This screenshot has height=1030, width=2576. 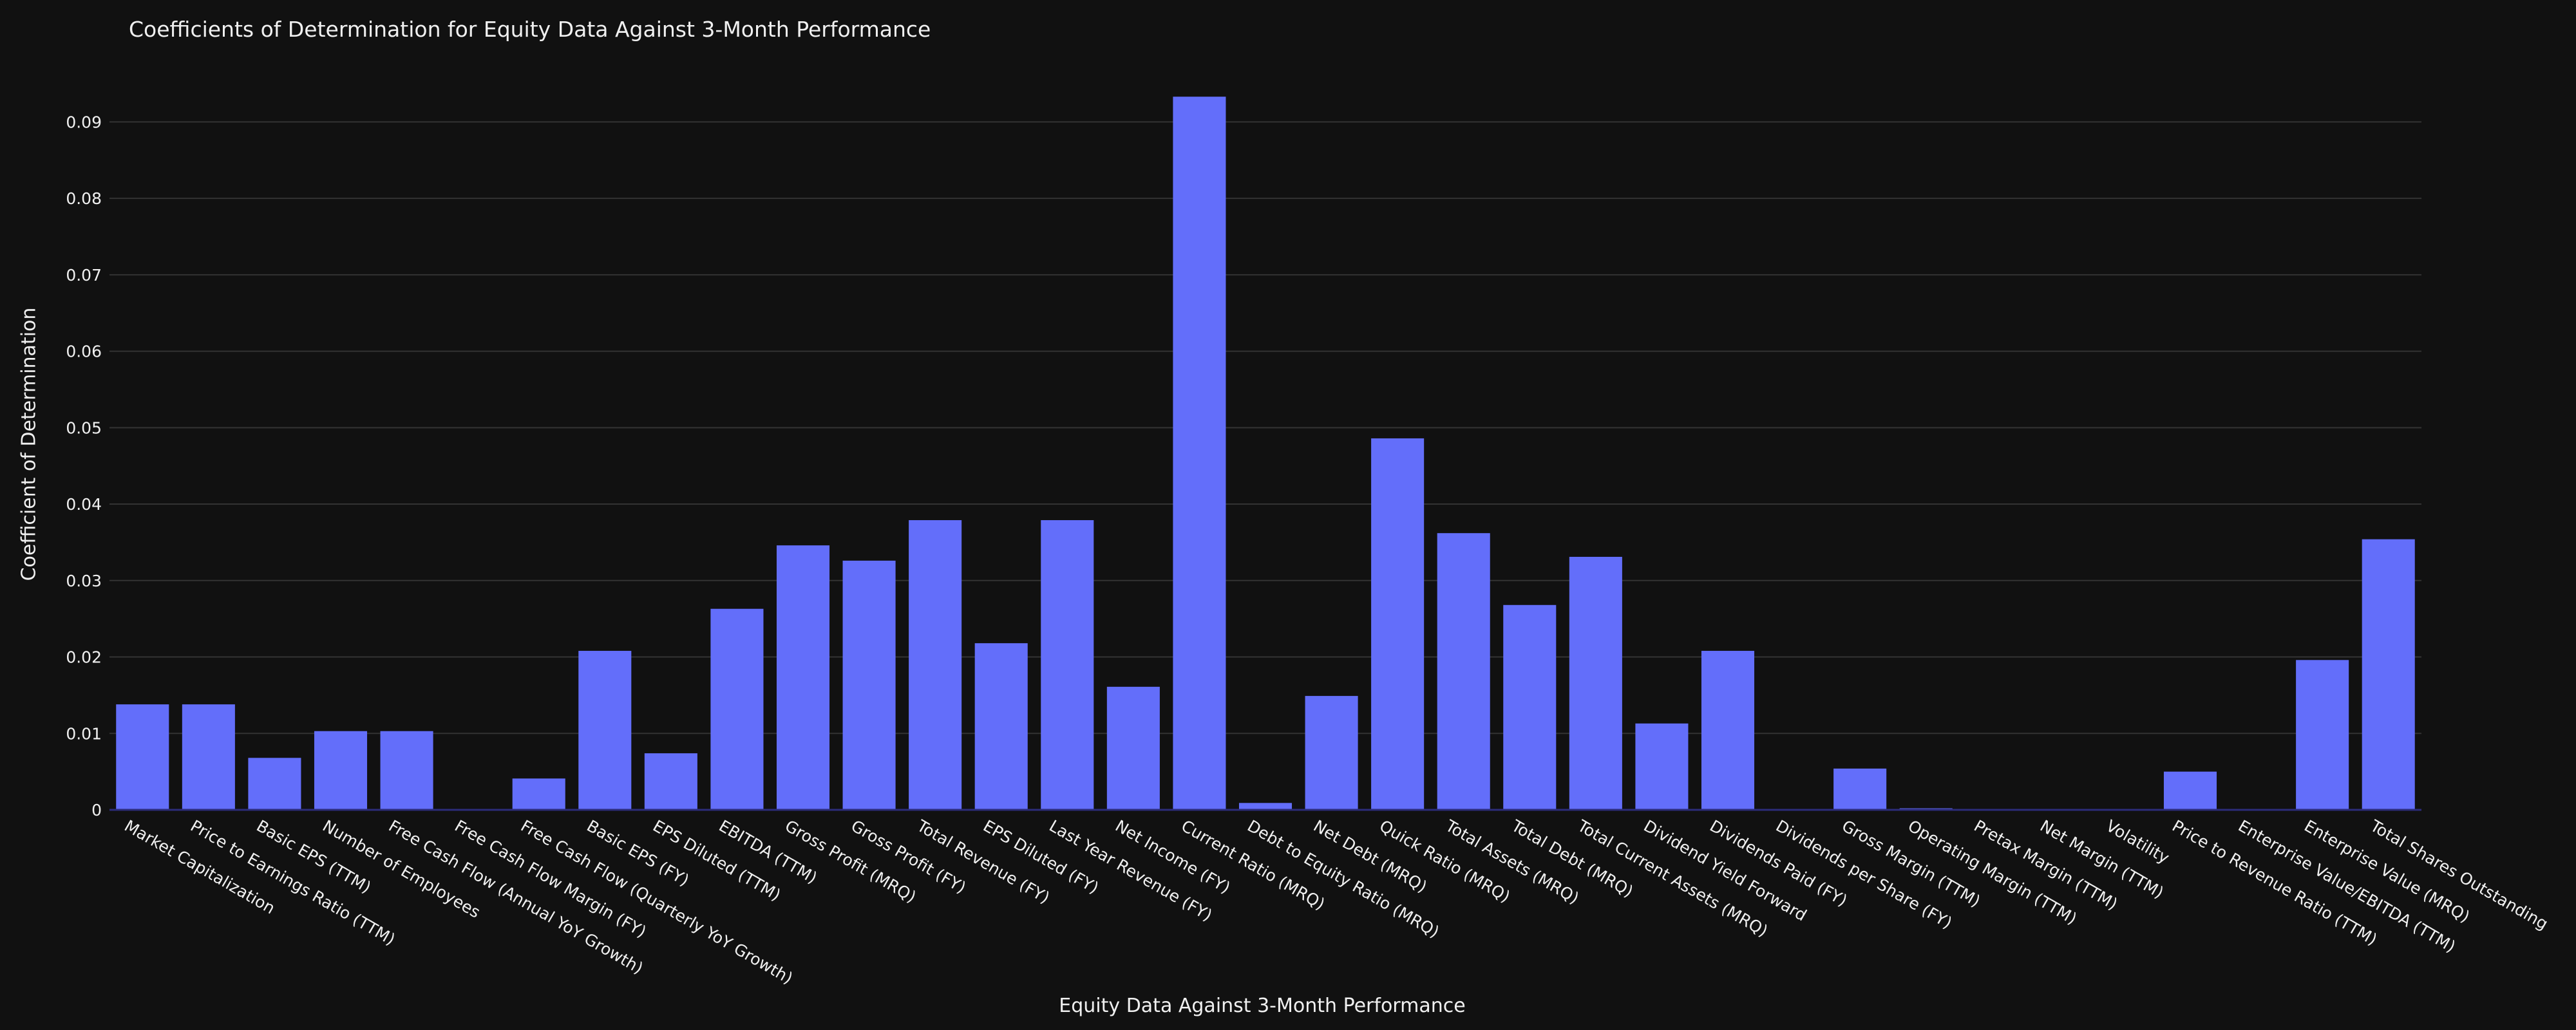 What do you see at coordinates (29, 444) in the screenshot?
I see `y-axis-title: Coefficient of Determination` at bounding box center [29, 444].